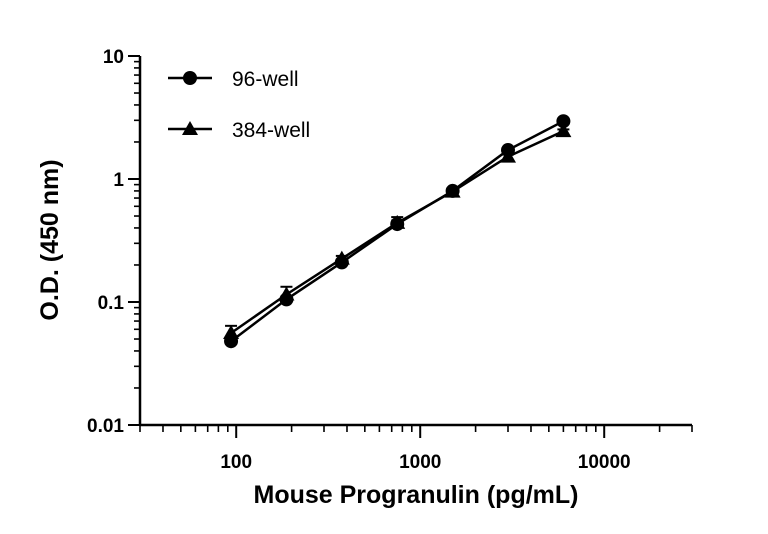 This screenshot has width=768, height=534. Describe the element at coordinates (113, 57) in the screenshot. I see `y-tick-label: 10` at that location.